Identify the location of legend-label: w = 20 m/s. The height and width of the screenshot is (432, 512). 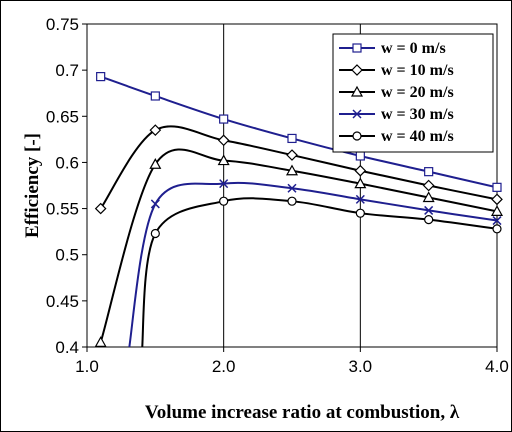
(417, 92).